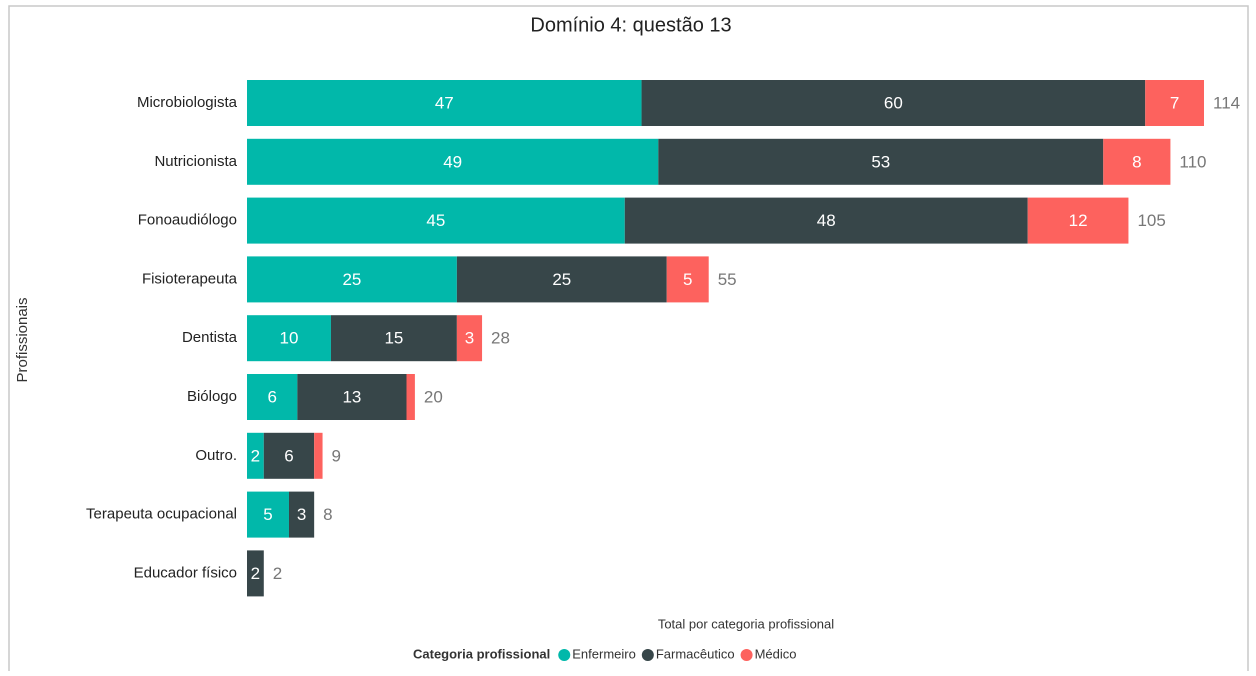 The height and width of the screenshot is (676, 1256). What do you see at coordinates (185, 572) in the screenshot?
I see `y-tick-label: Educador físico` at bounding box center [185, 572].